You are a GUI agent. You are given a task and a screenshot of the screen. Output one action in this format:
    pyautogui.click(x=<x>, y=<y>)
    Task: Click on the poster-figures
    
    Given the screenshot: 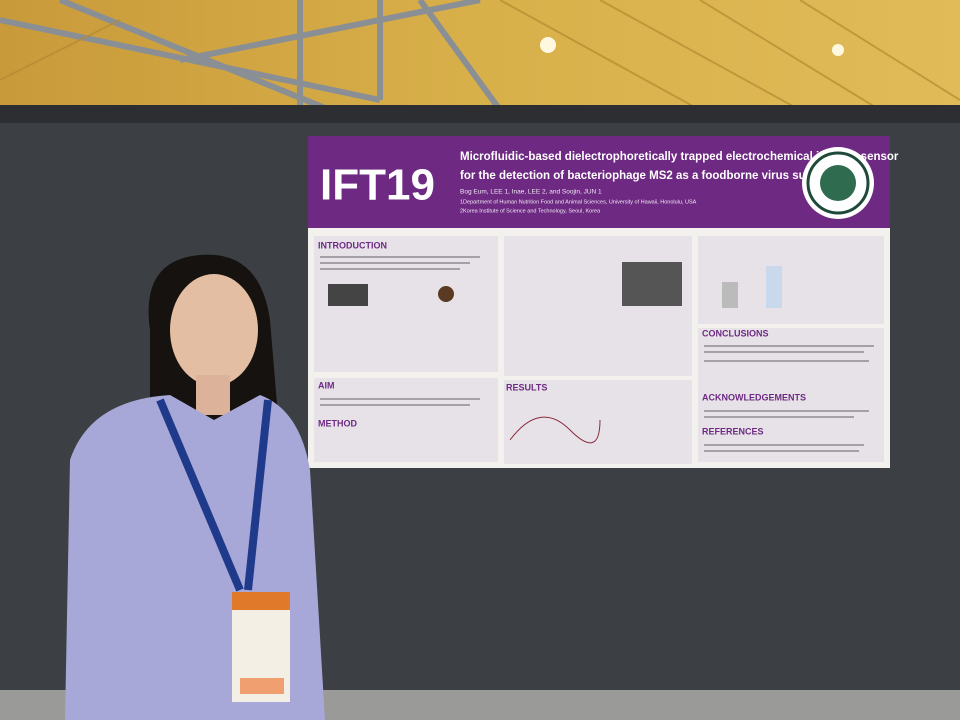 What is the action you would take?
    pyautogui.click(x=555, y=353)
    